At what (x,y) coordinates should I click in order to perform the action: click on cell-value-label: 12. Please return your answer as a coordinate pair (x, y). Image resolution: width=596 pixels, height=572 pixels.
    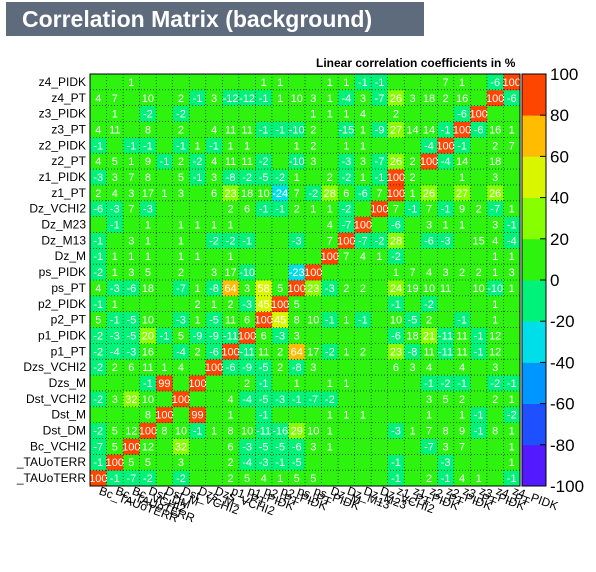
    Looking at the image, I should click on (495, 336).